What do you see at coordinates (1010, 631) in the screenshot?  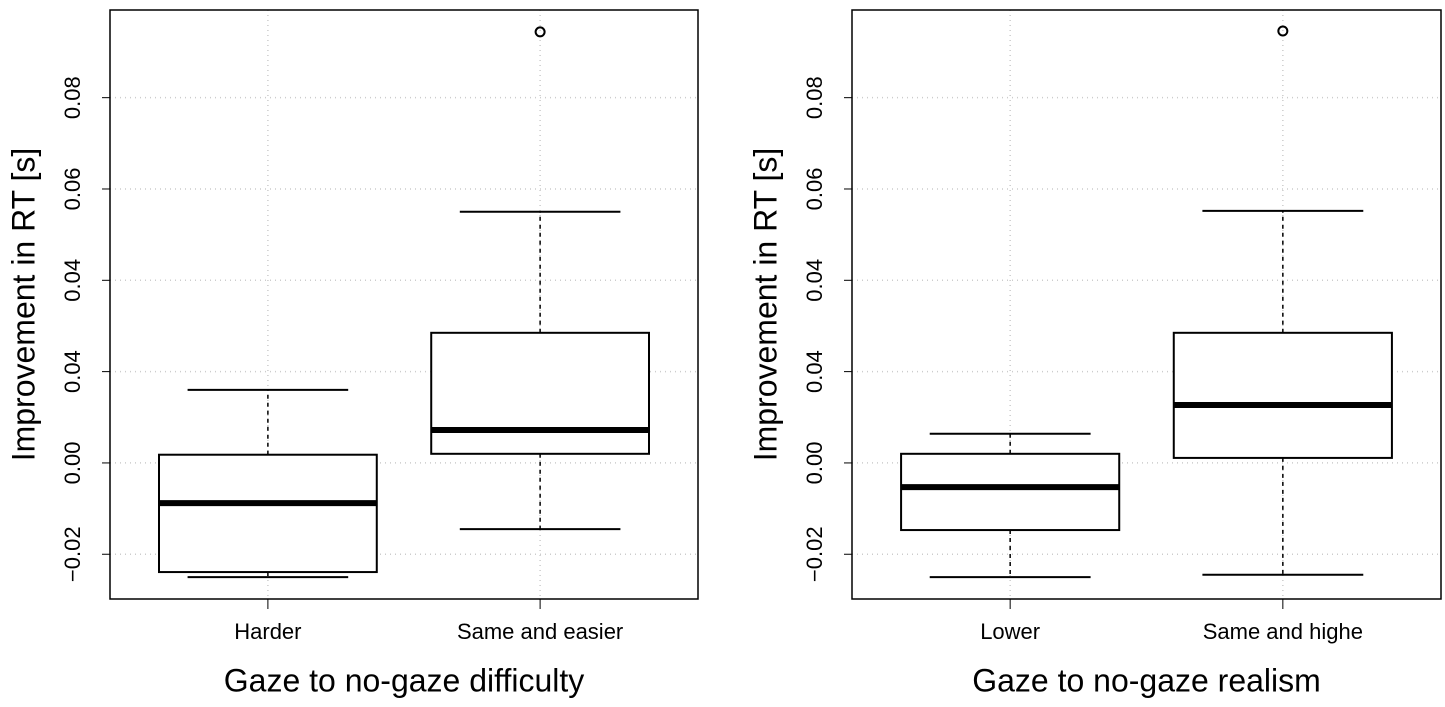 I see `x-tick-label: Lower` at bounding box center [1010, 631].